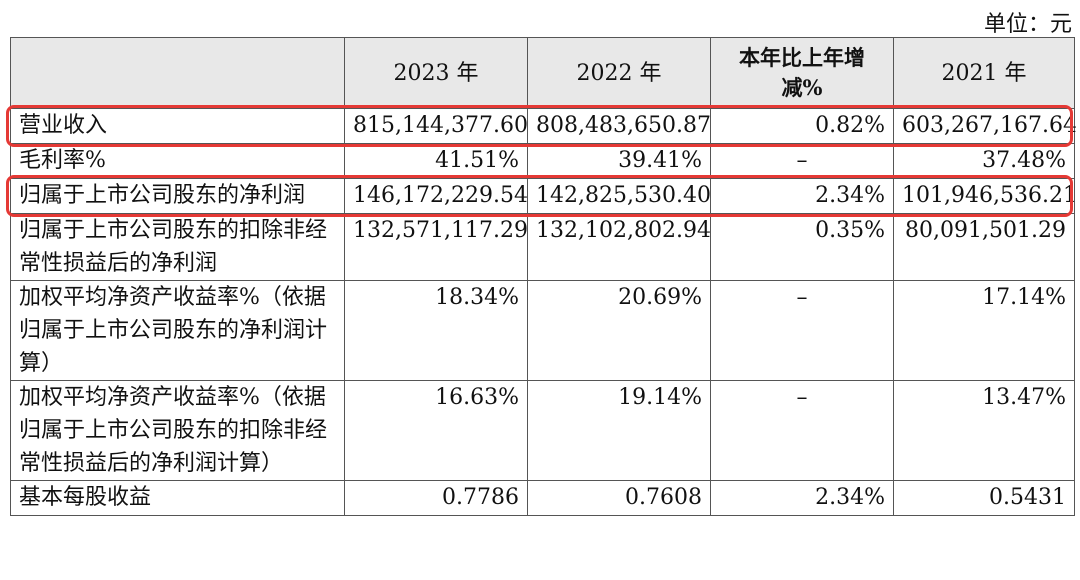 The image size is (1080, 580). I want to click on value-2021: 603,267,167.64, so click(985, 126).